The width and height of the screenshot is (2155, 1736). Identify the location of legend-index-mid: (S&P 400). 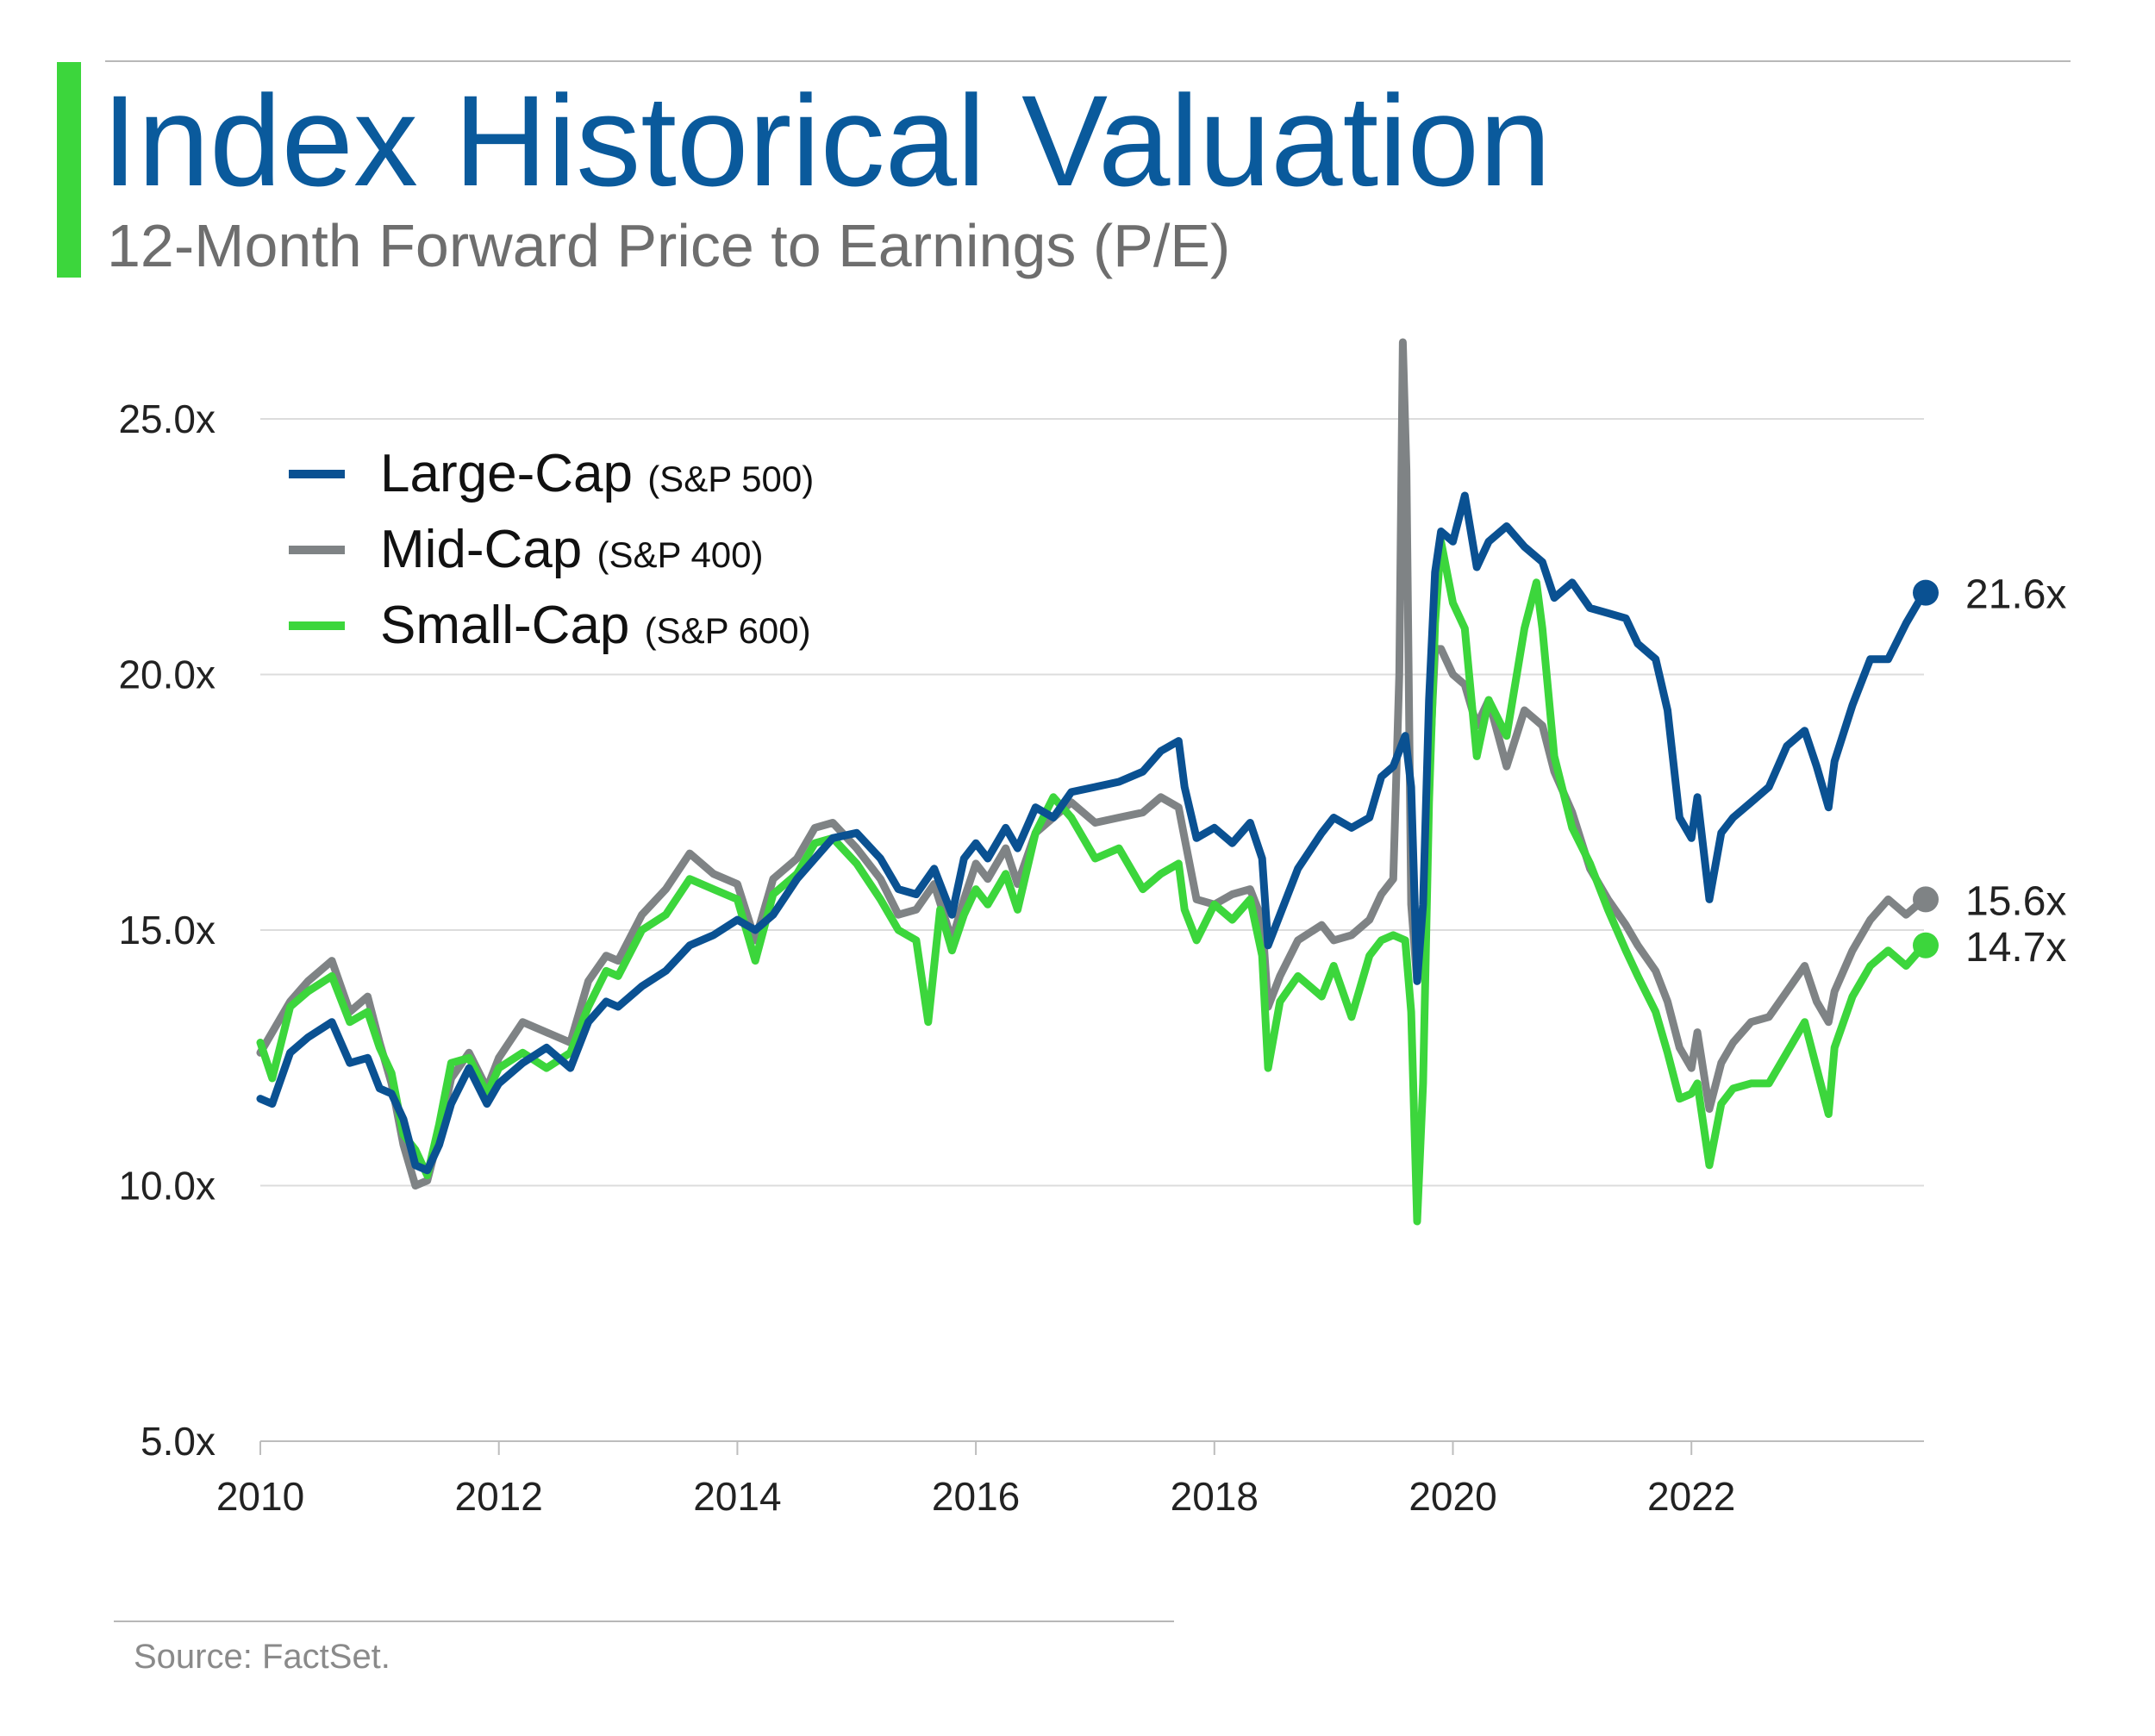
(680, 554).